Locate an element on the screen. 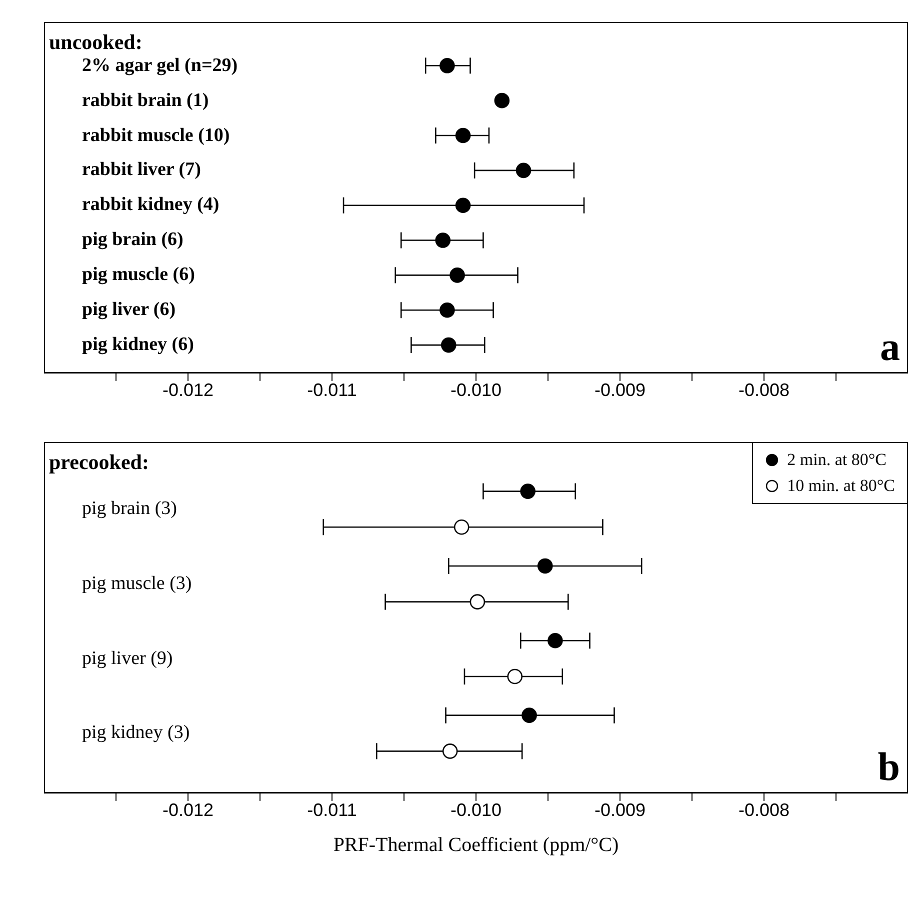  y-tick-label: pig liver (6) is located at coordinates (129, 310).